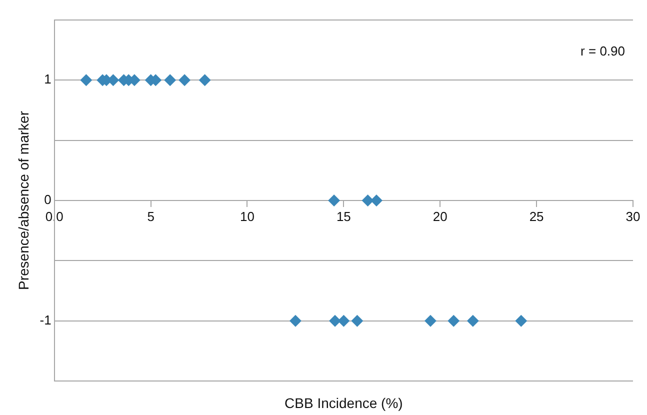 The image size is (647, 415). What do you see at coordinates (23, 200) in the screenshot?
I see `y-axis-title: Presence/absence of marker` at bounding box center [23, 200].